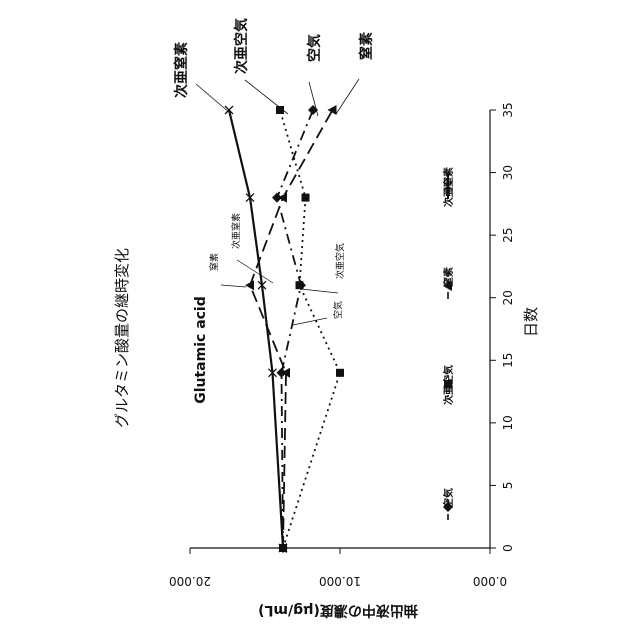 This screenshot has width=640, height=644. What do you see at coordinates (122, 338) in the screenshot?
I see `chart-title: グルタミン酸量の継時変化` at bounding box center [122, 338].